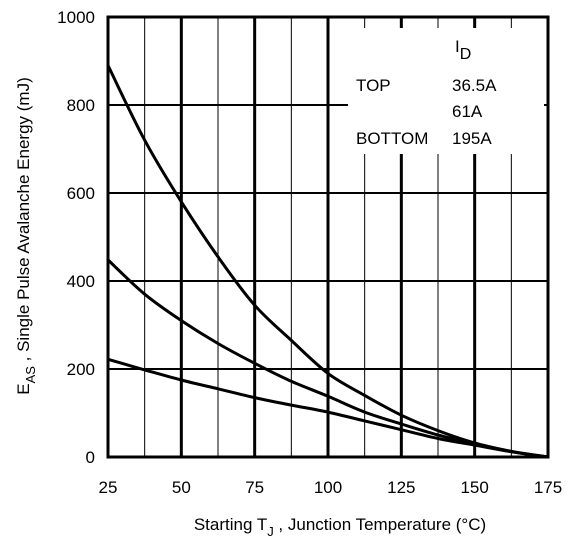  Describe the element at coordinates (474, 487) in the screenshot. I see `x-tick-label: 150` at that location.